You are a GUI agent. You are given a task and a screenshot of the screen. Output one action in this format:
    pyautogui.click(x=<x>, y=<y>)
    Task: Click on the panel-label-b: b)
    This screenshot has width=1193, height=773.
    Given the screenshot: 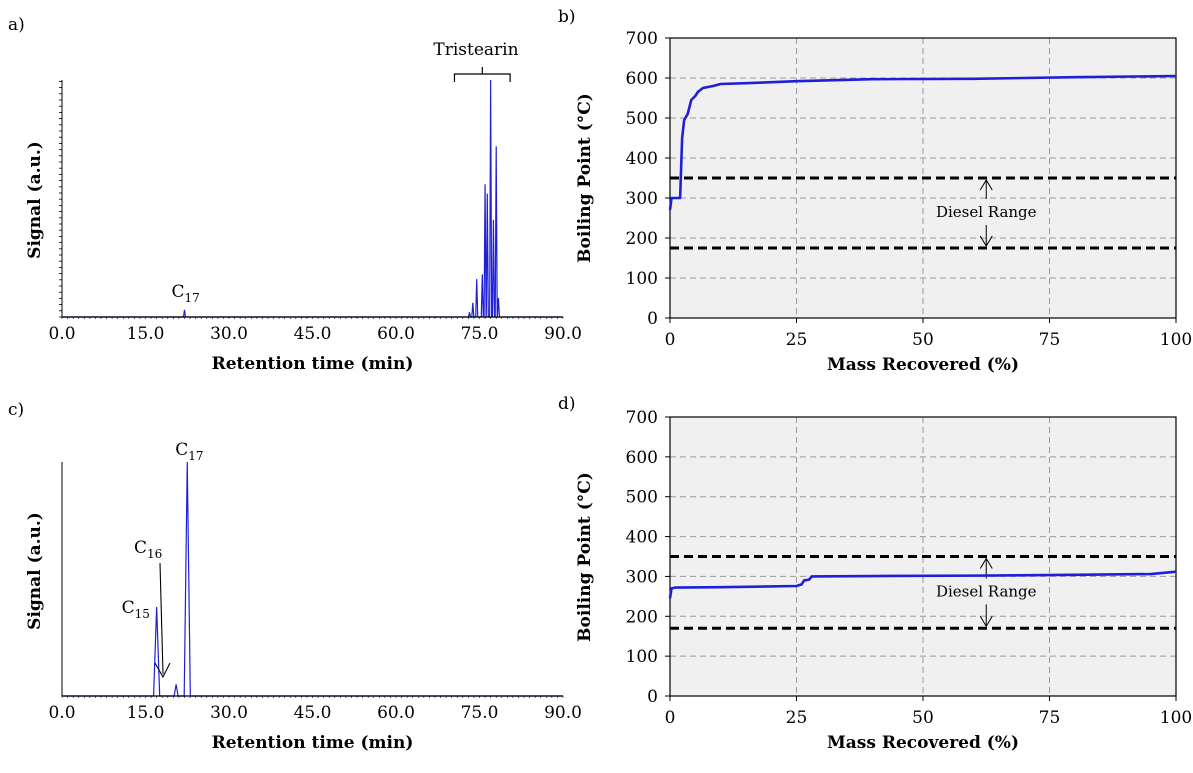 What is the action you would take?
    pyautogui.click(x=567, y=17)
    